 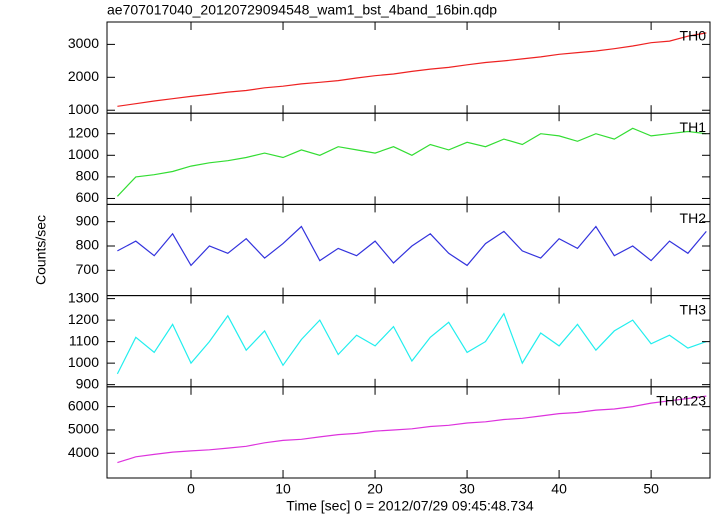 I want to click on y-tick-label: 6000, so click(x=83, y=405).